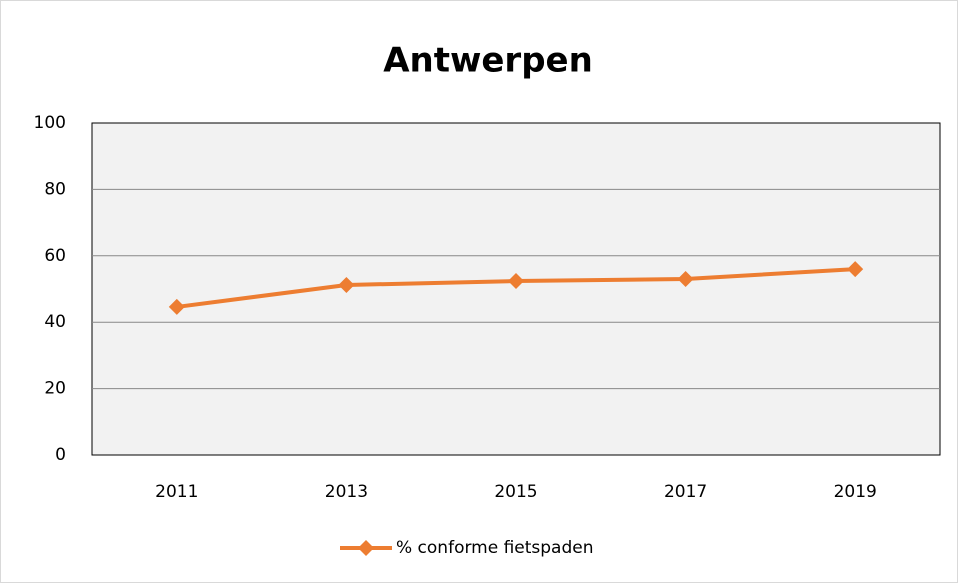 The height and width of the screenshot is (583, 958). What do you see at coordinates (50, 123) in the screenshot?
I see `y-tick-label: 100` at bounding box center [50, 123].